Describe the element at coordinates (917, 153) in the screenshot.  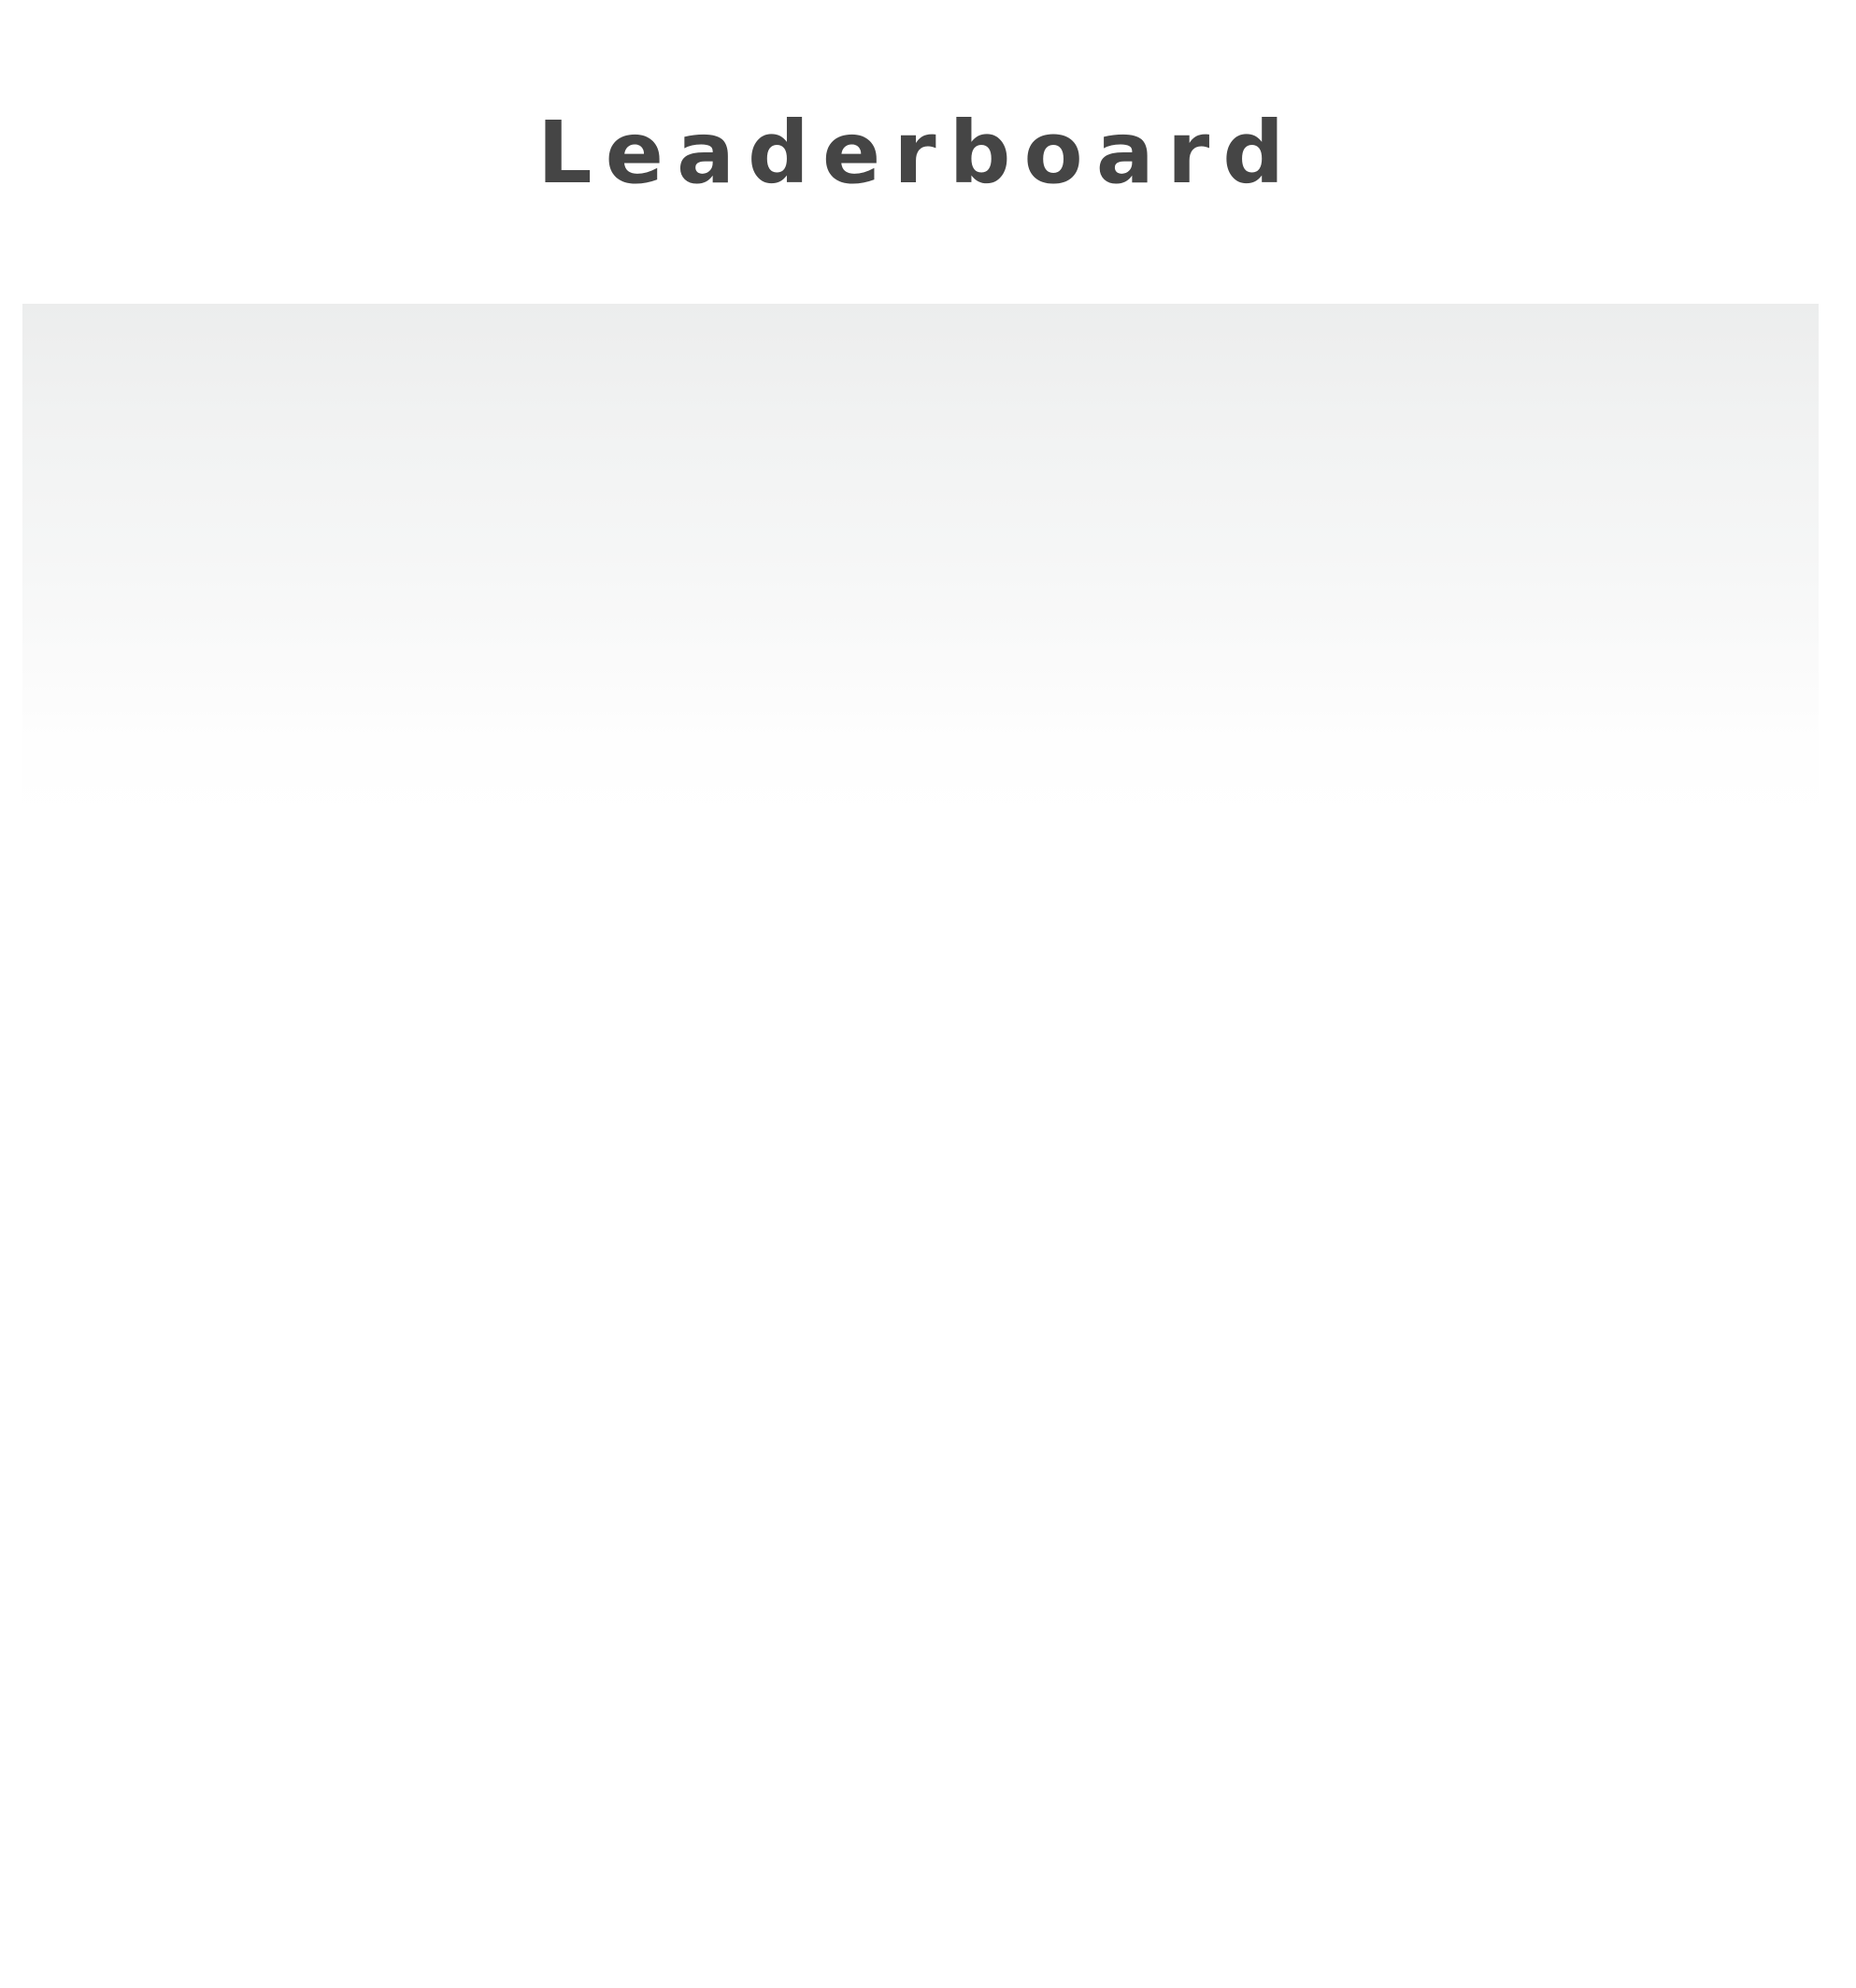
I see `page-title: Leaderboard` at that location.